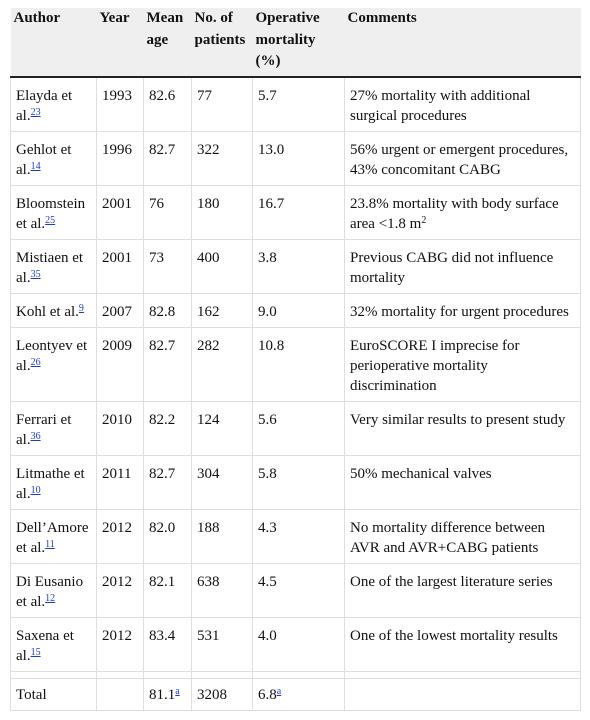 The width and height of the screenshot is (590, 720). I want to click on comment-cell: One of the lowest mortality results, so click(462, 644).